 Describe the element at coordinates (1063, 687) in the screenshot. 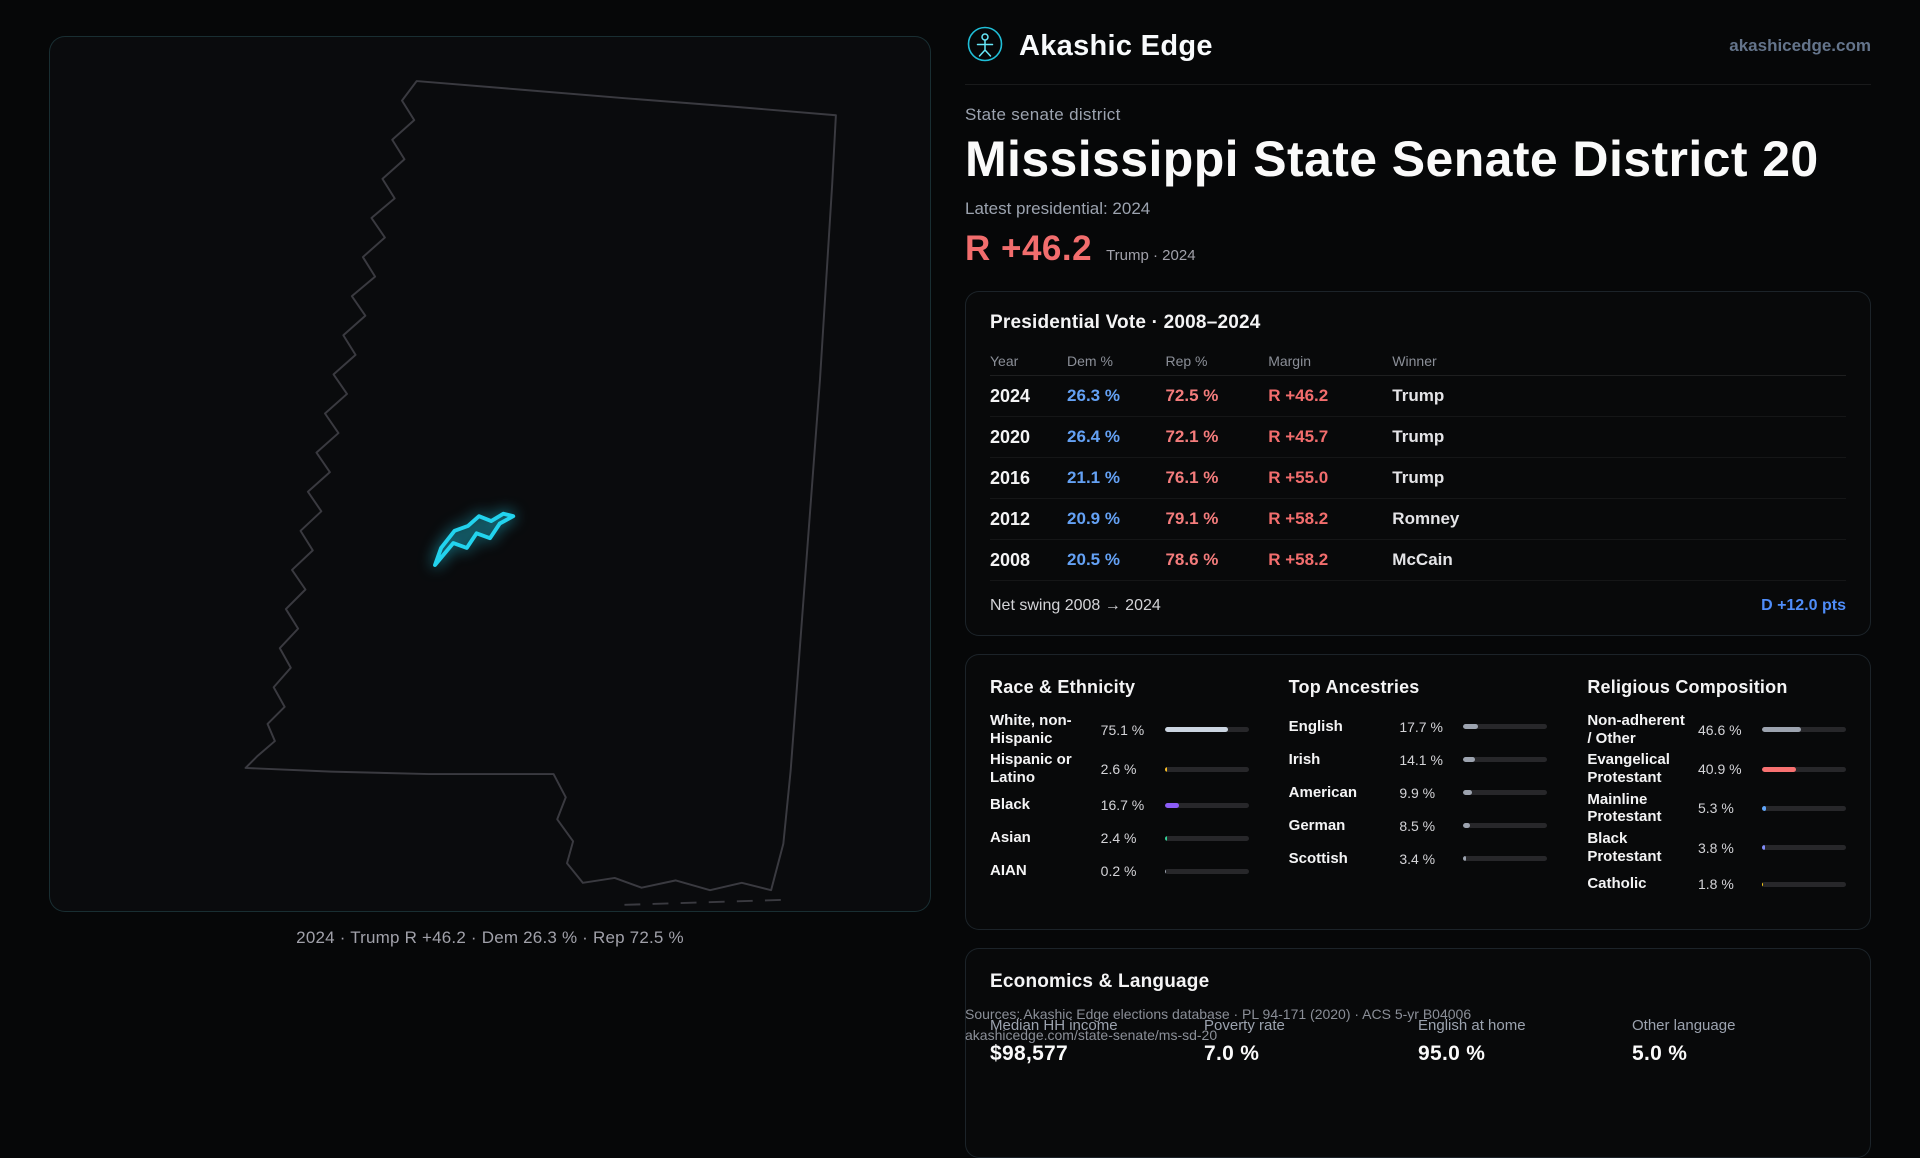

I see `race-section-title: Race & Ethnicity` at that location.